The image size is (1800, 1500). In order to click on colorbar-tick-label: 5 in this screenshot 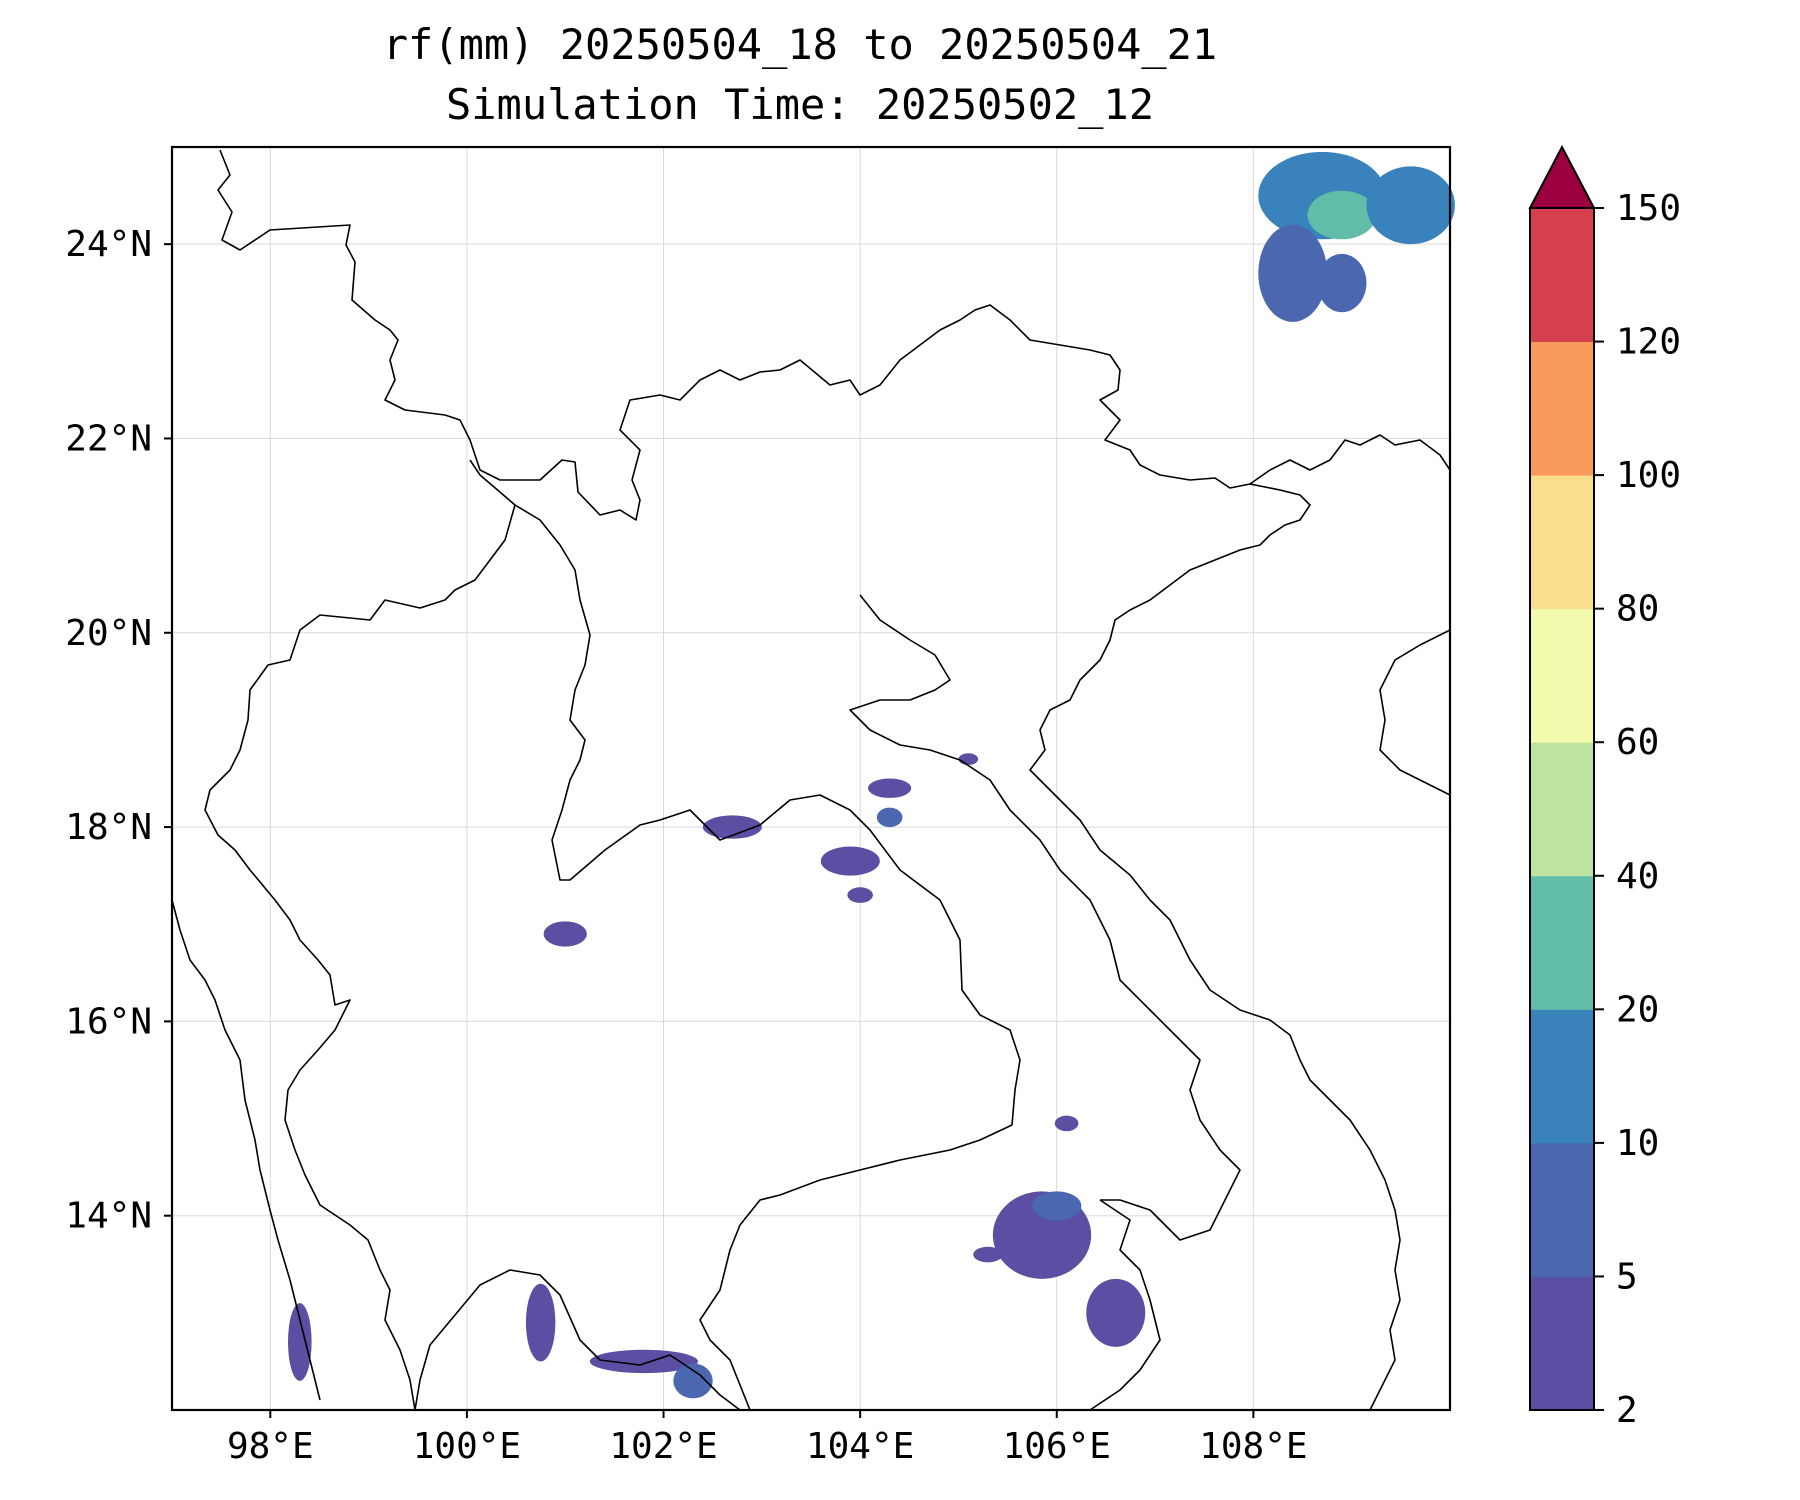, I will do `click(1627, 1276)`.